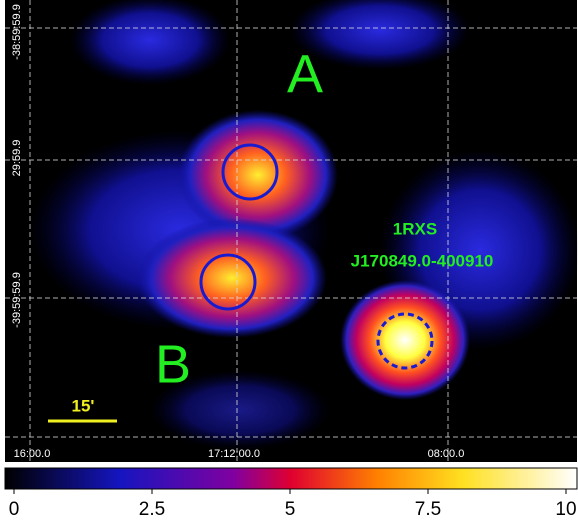  What do you see at coordinates (173, 364) in the screenshot?
I see `label-b: B` at bounding box center [173, 364].